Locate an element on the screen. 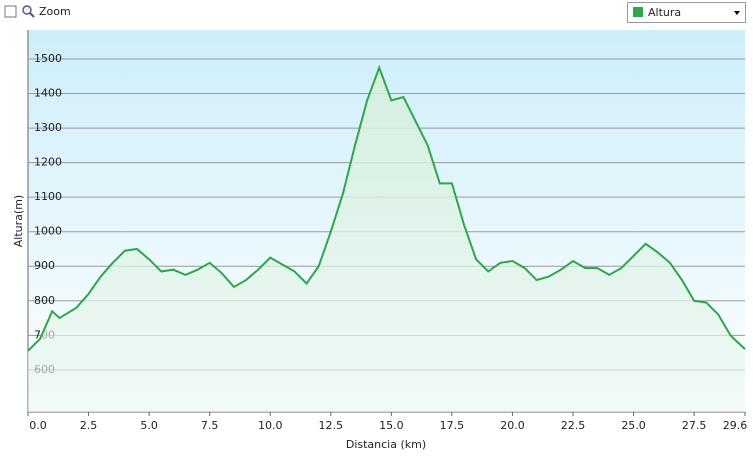 This screenshot has height=461, width=753. dropdown-label: Altura is located at coordinates (664, 12).